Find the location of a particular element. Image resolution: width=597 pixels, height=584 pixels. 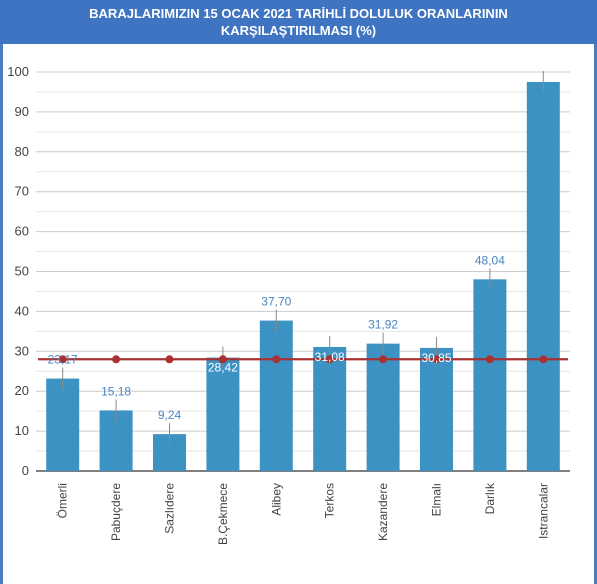

y-axis-ticks: 0 10 20 30 40 50 60 70 80 90 100 is located at coordinates (18, 271).